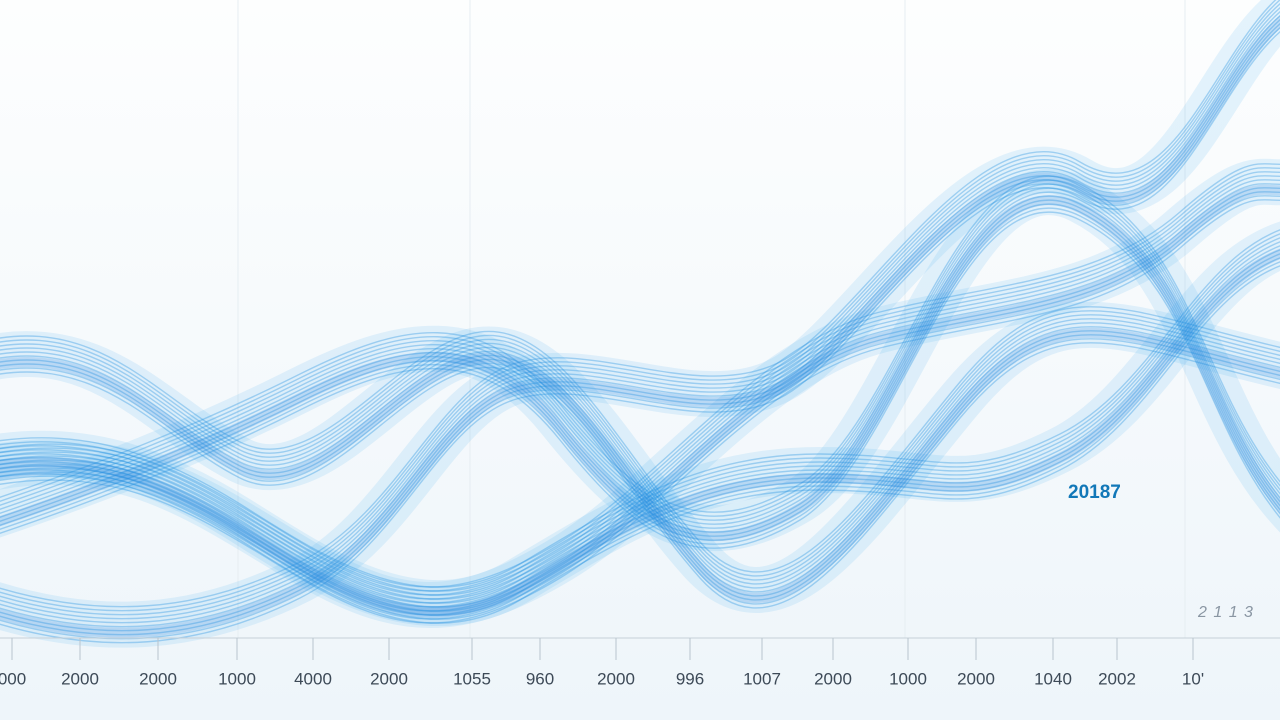 This screenshot has width=1280, height=720. I want to click on ticks, so click(602, 649).